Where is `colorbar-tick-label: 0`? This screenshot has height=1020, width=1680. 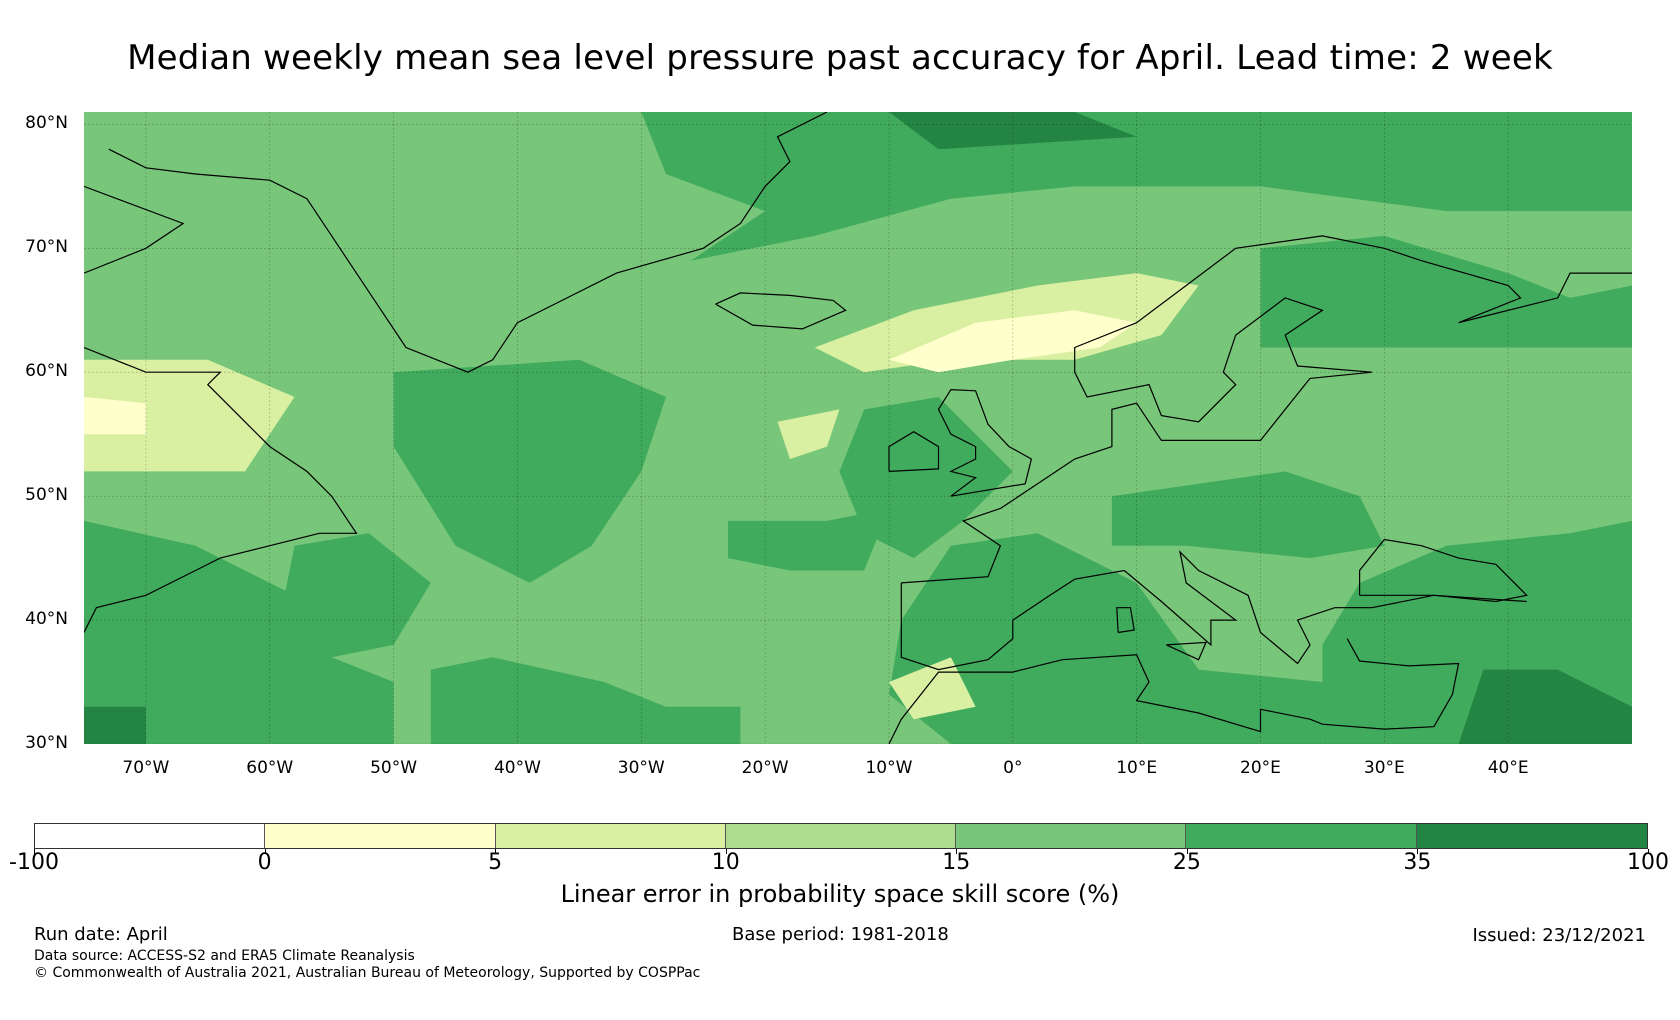
colorbar-tick-label: 0 is located at coordinates (264, 862).